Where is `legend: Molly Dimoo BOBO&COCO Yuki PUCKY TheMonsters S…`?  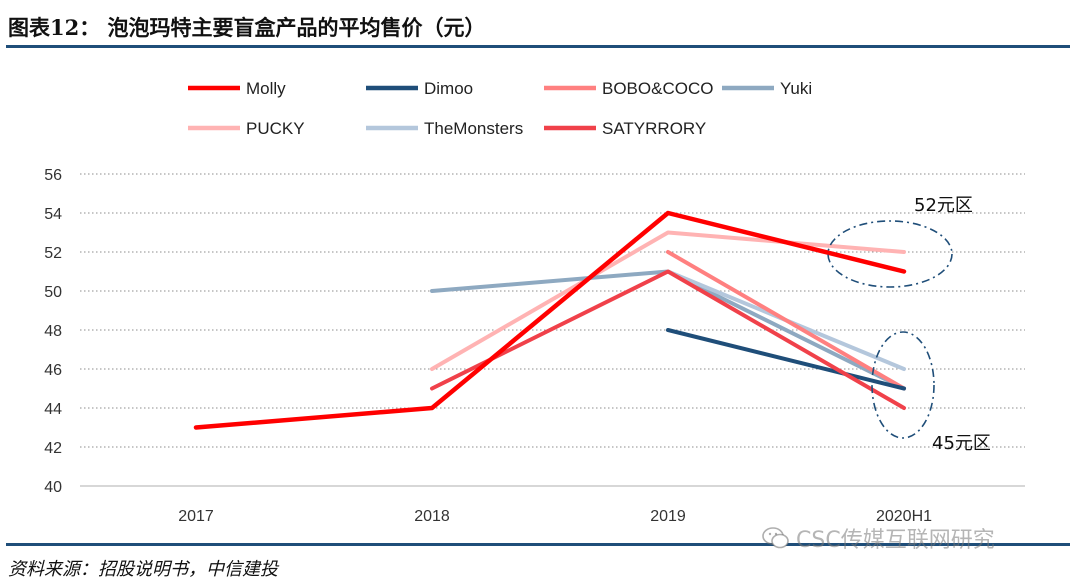
legend: Molly Dimoo BOBO&COCO Yuki PUCKY TheMonsters S… is located at coordinates (500, 108).